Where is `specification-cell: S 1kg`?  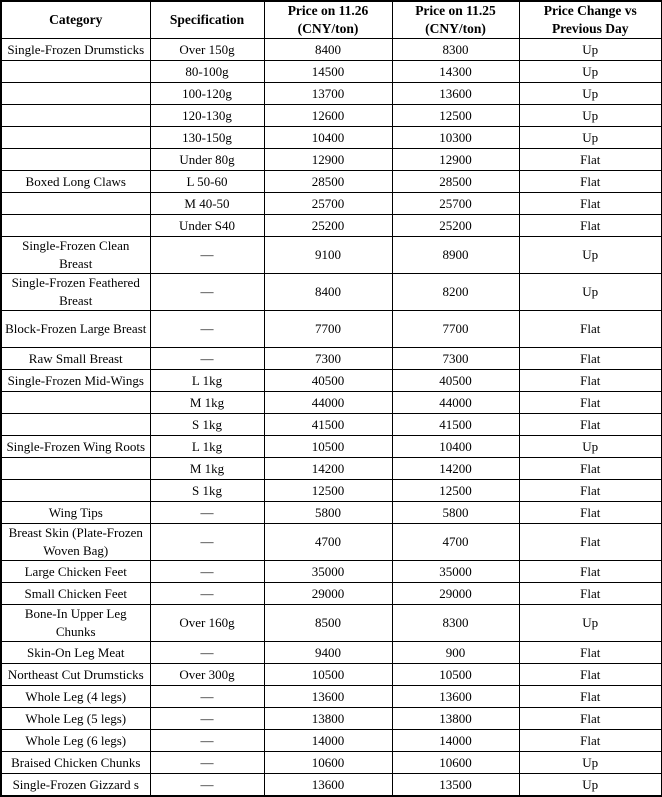
specification-cell: S 1kg is located at coordinates (207, 424).